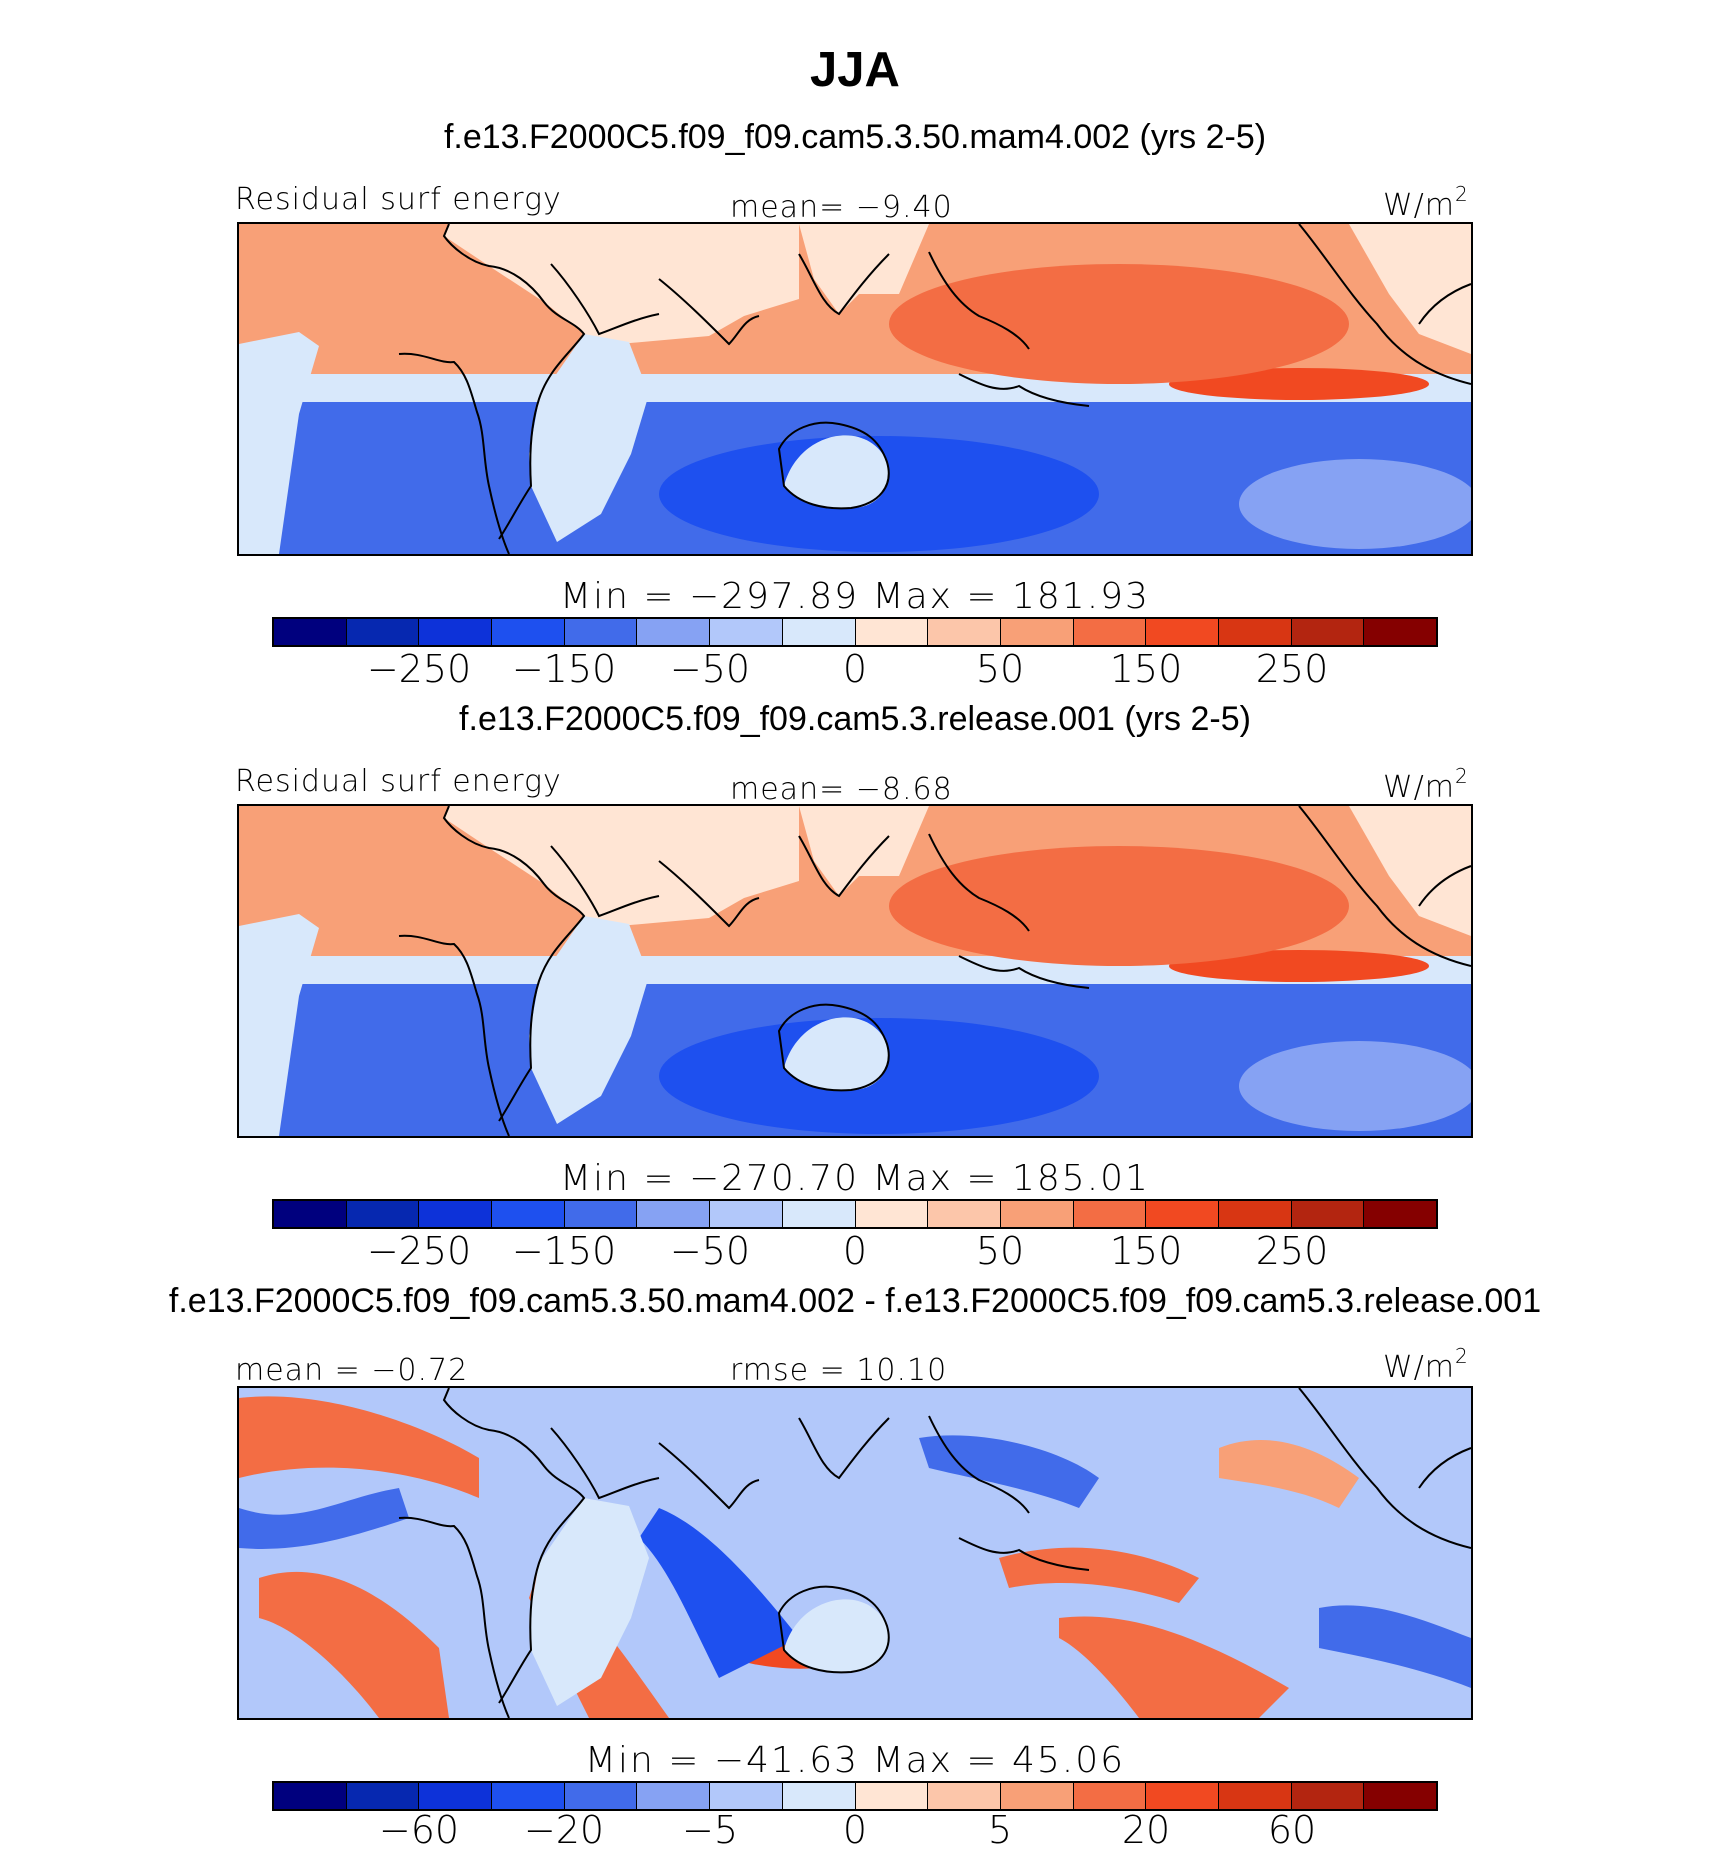 This screenshot has width=1710, height=1852. Describe the element at coordinates (1146, 1830) in the screenshot. I see `panel-3-tick: 20` at that location.